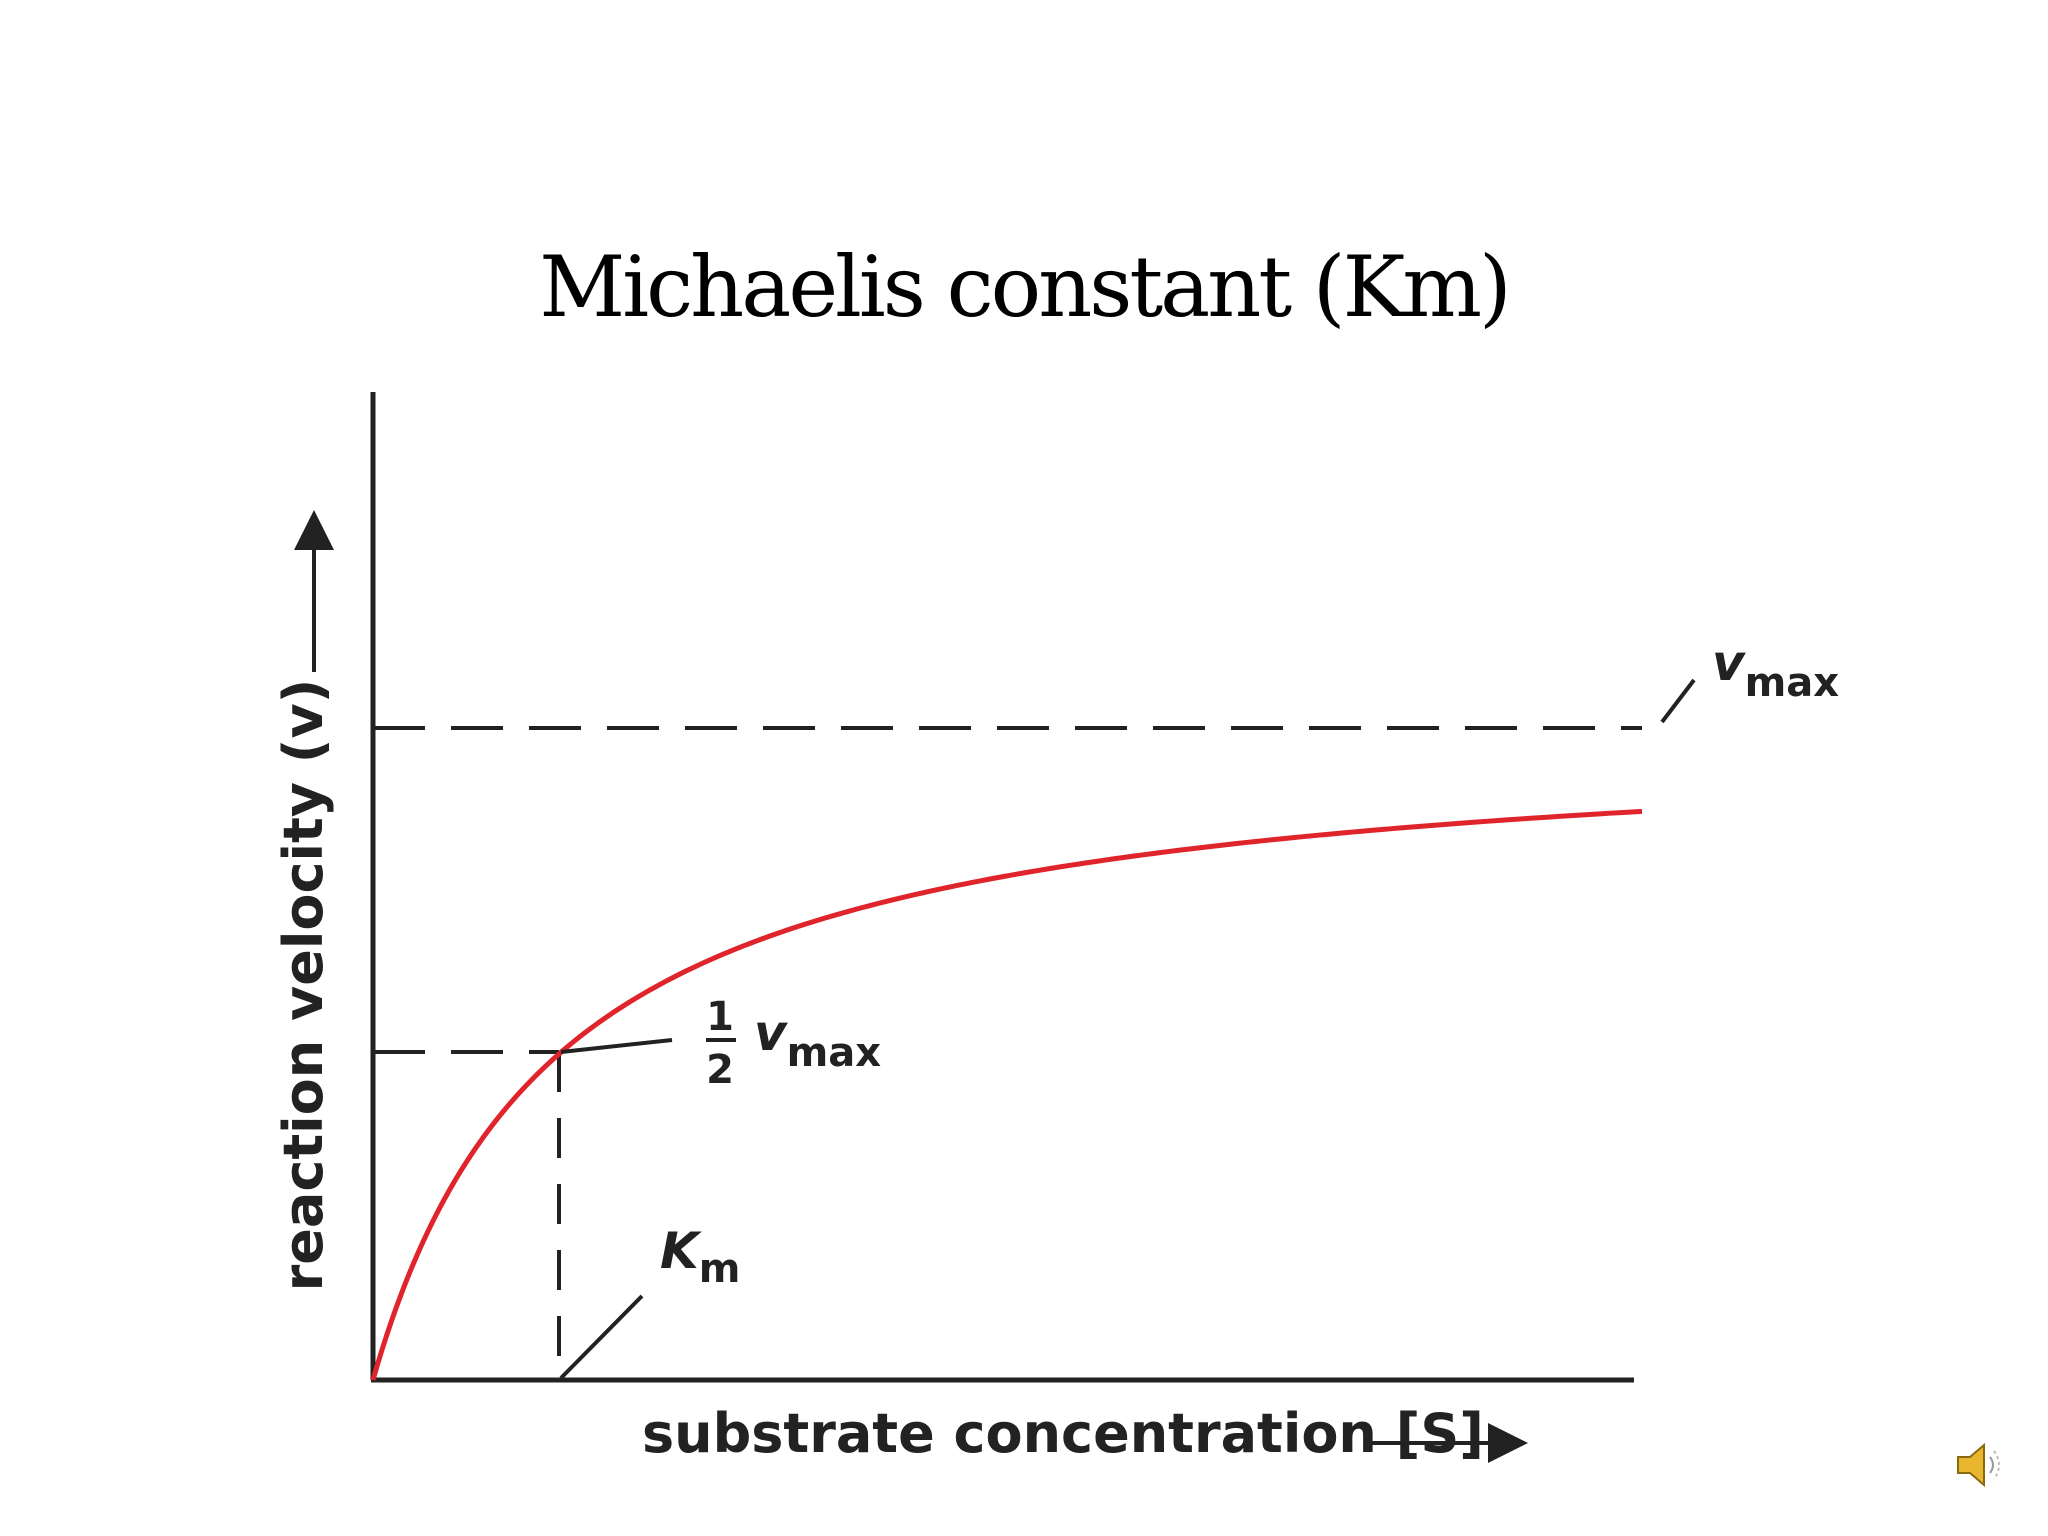  I want to click on speaker-icon, so click(1980, 1465).